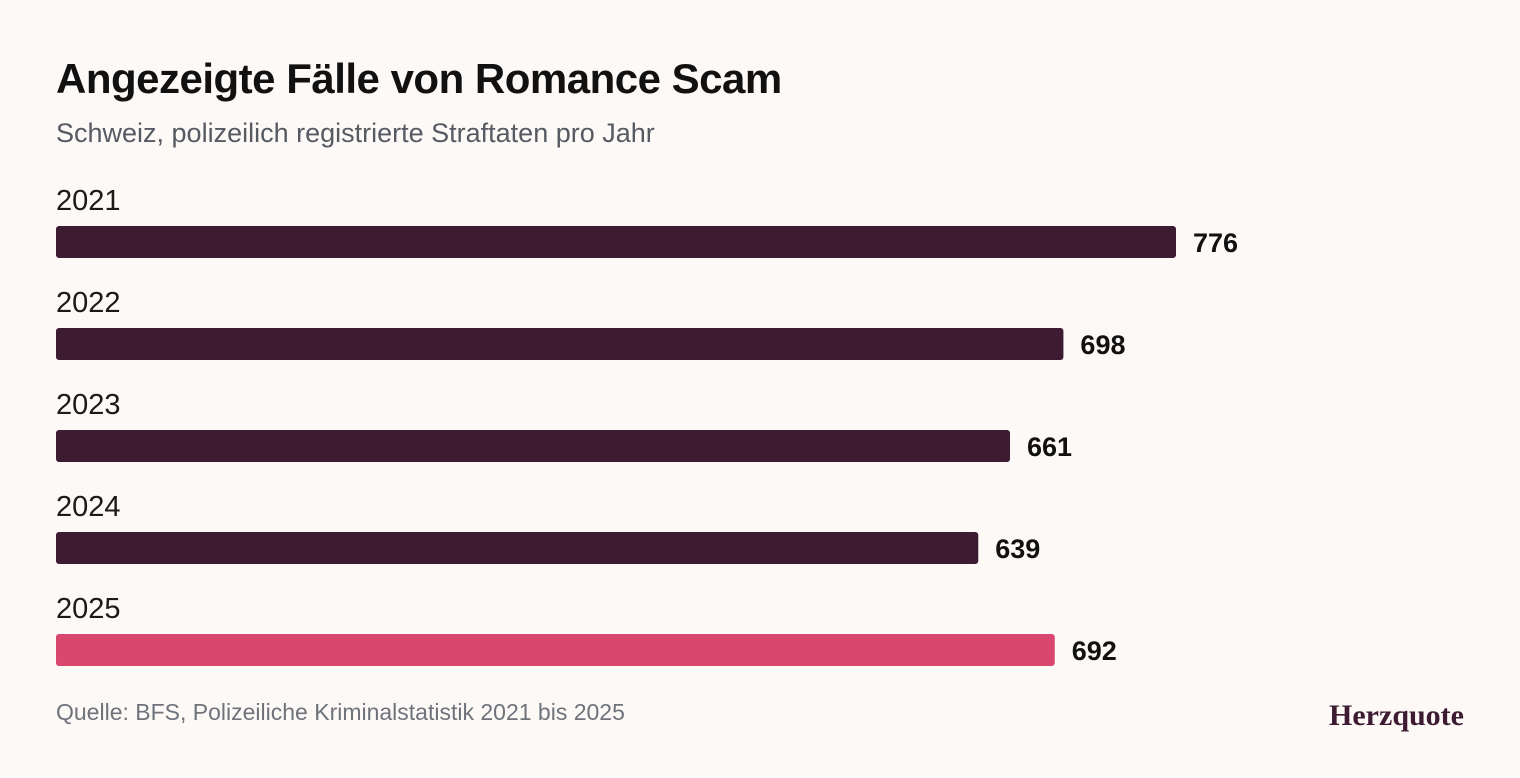  Describe the element at coordinates (1396, 715) in the screenshot. I see `brand-logo: Herzquote` at that location.